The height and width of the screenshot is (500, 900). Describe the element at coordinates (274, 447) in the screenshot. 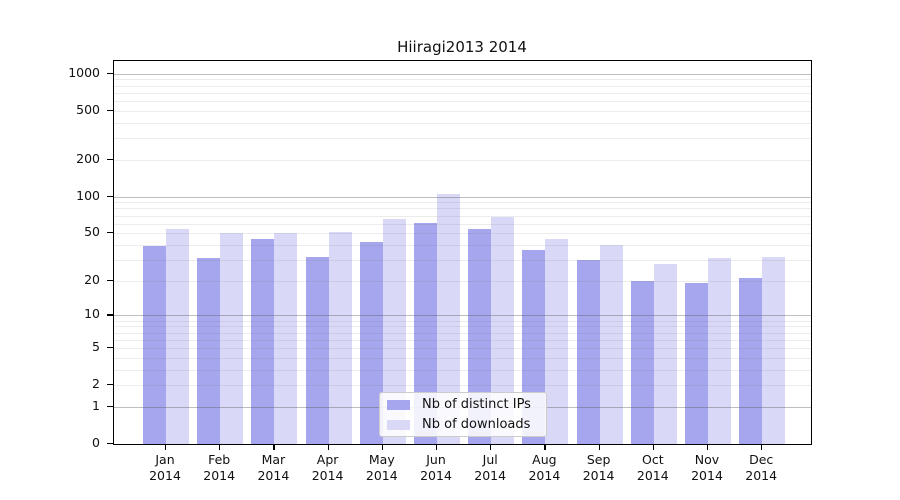

I see `x-tick-mark-mar-2014` at that location.